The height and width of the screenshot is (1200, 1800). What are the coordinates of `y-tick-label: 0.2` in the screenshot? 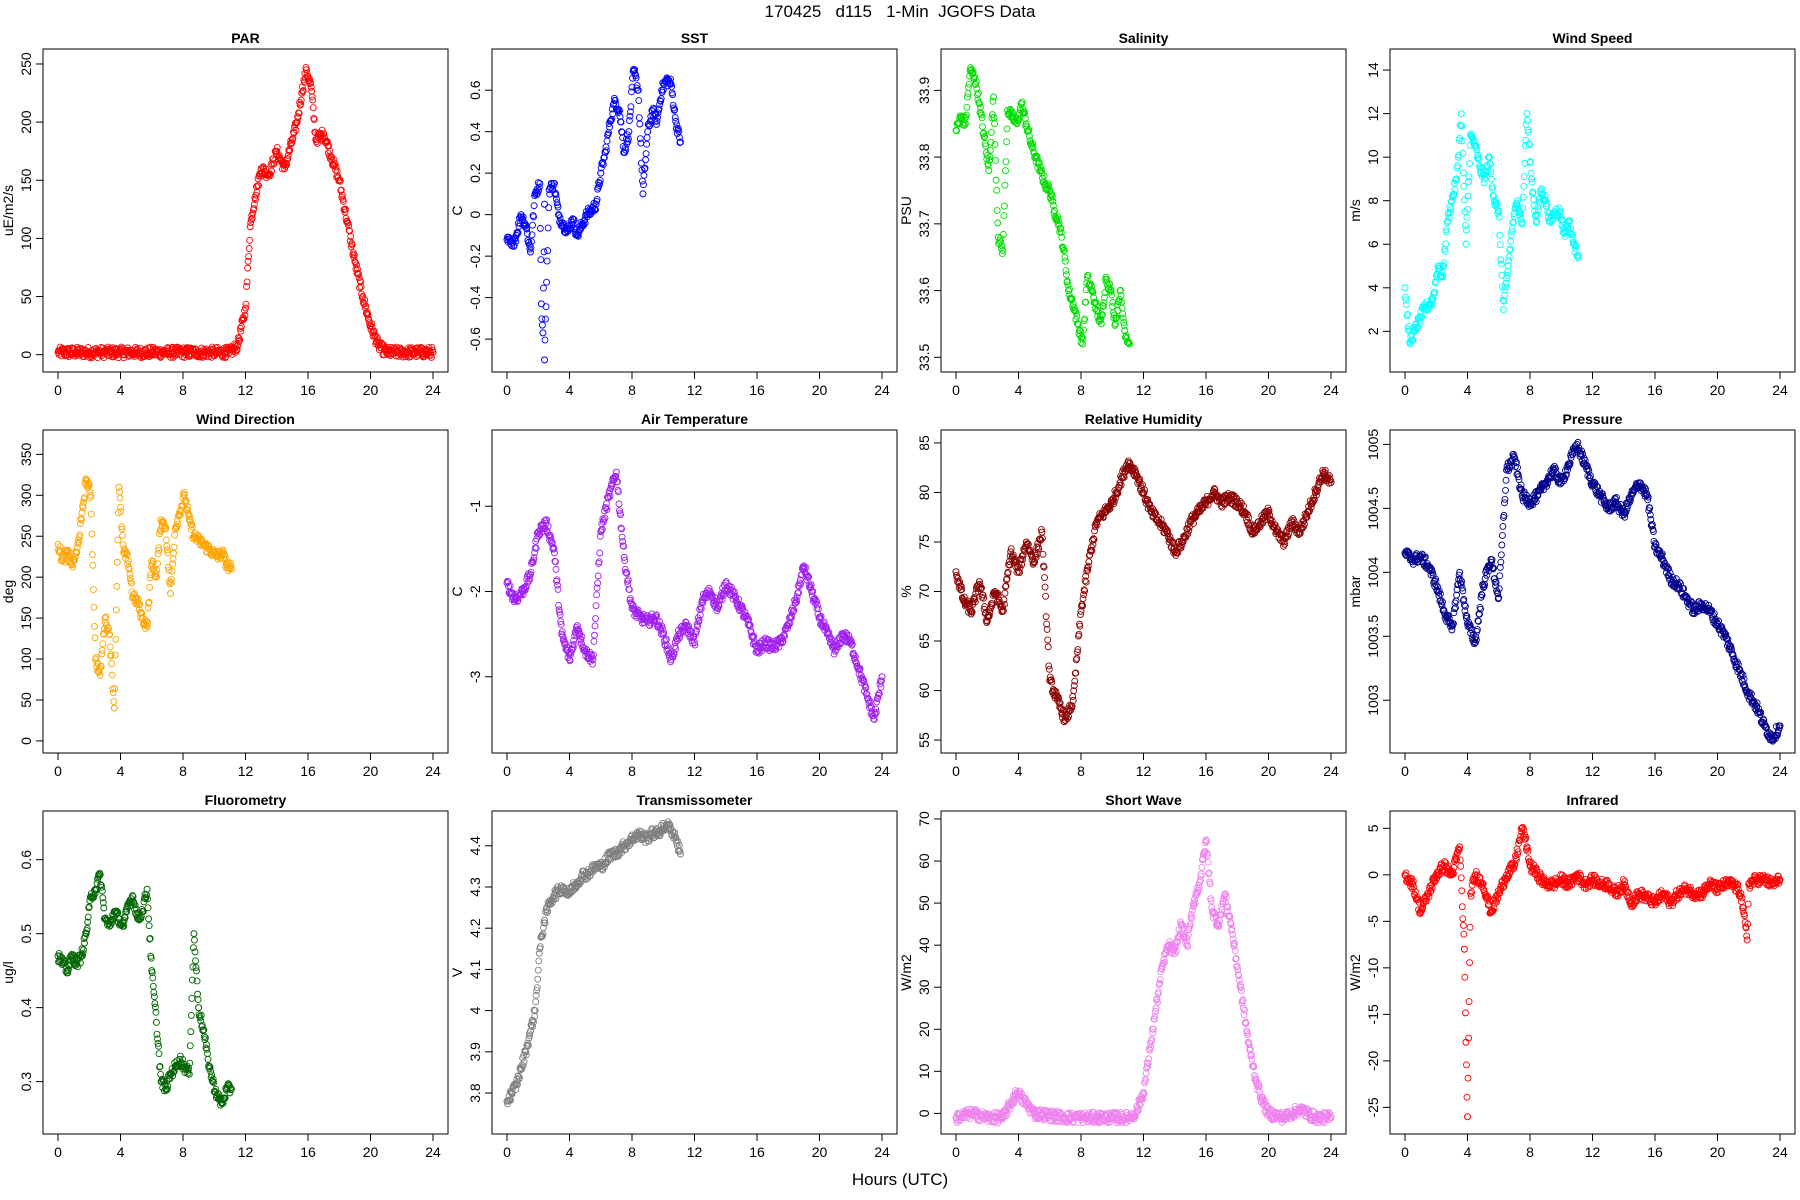 It's located at (475, 173).